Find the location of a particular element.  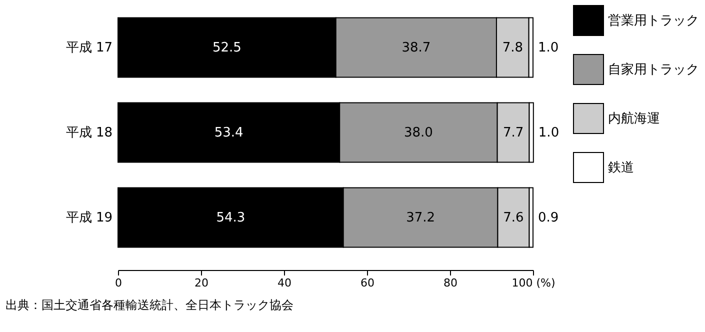

text: 38.0 is located at coordinates (418, 133).